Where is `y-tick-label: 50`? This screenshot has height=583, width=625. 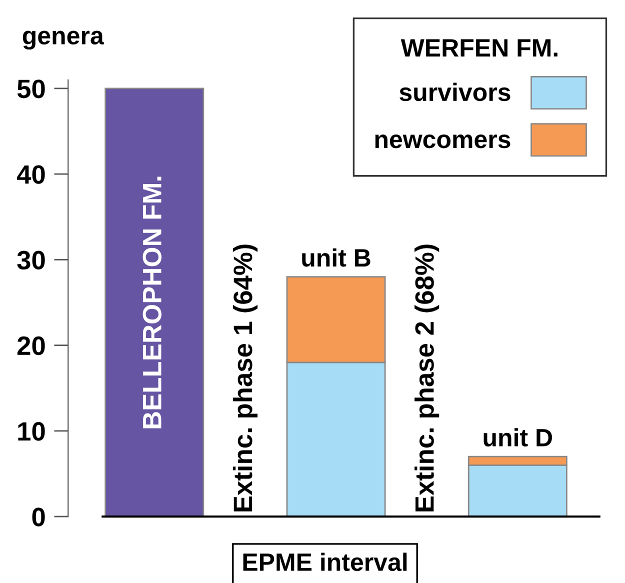 y-tick-label: 50 is located at coordinates (31, 89).